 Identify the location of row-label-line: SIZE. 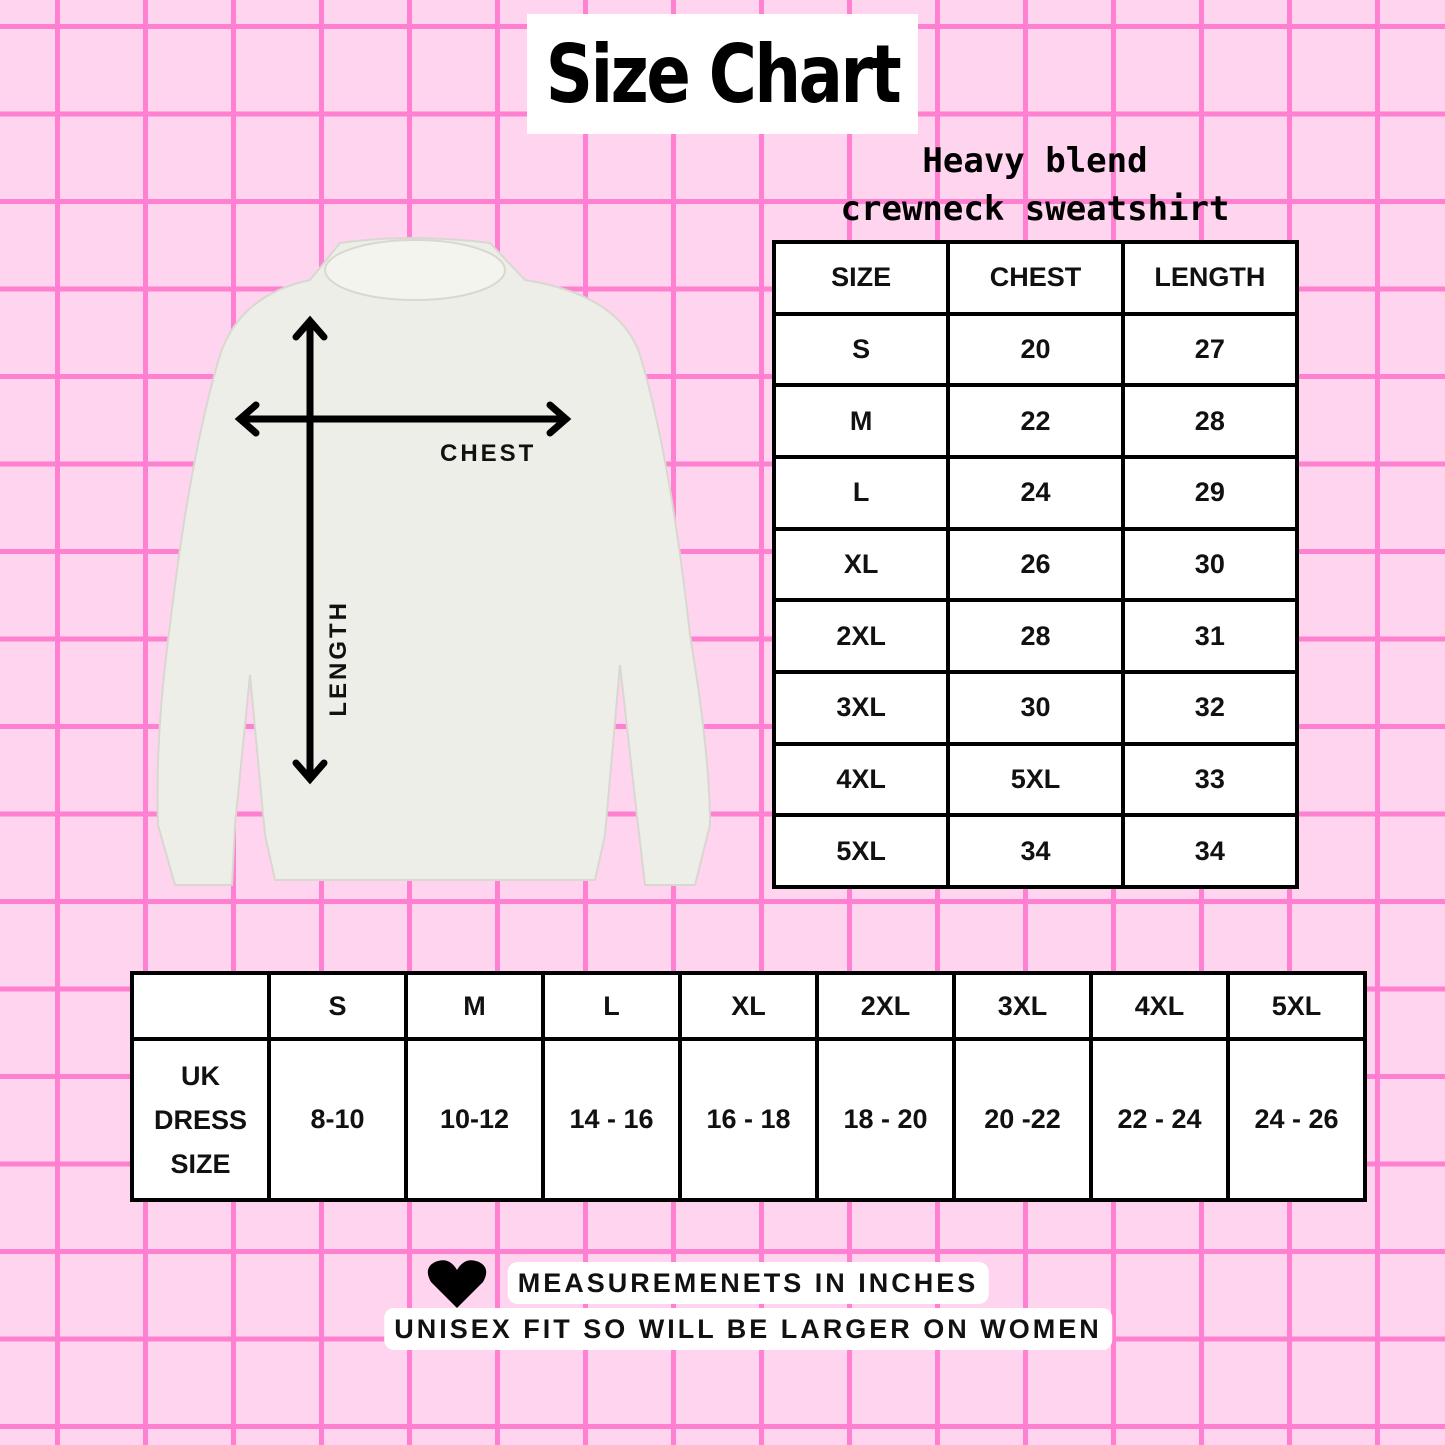
(200, 1163).